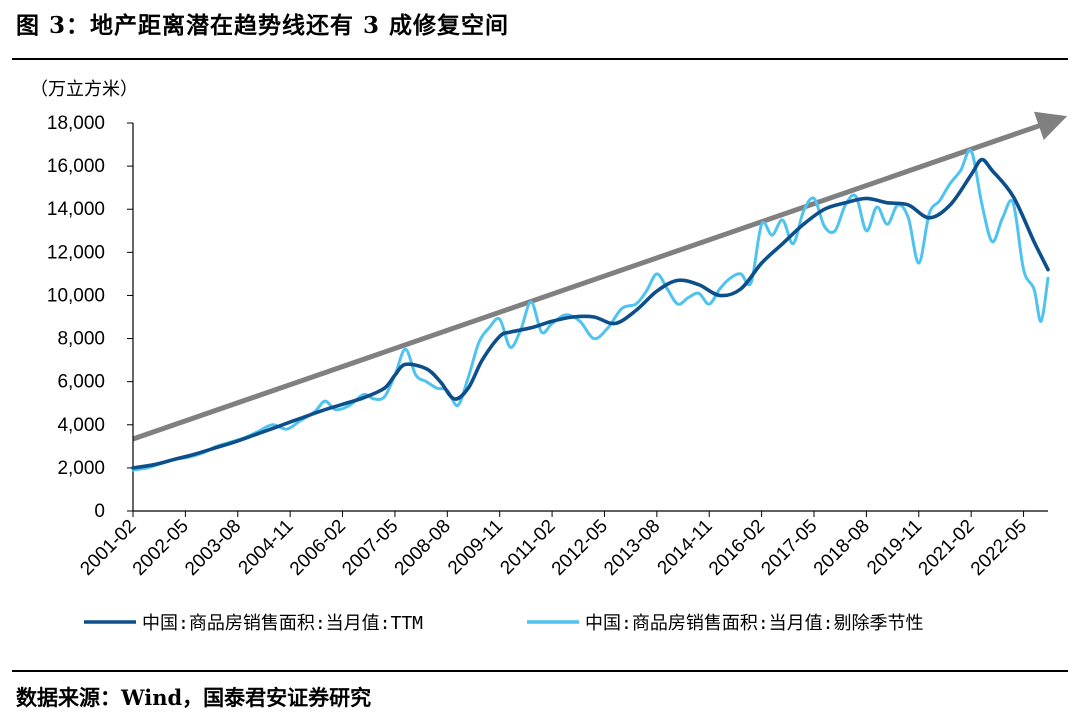  I want to click on y-tick-label: 4,000, so click(81, 425).